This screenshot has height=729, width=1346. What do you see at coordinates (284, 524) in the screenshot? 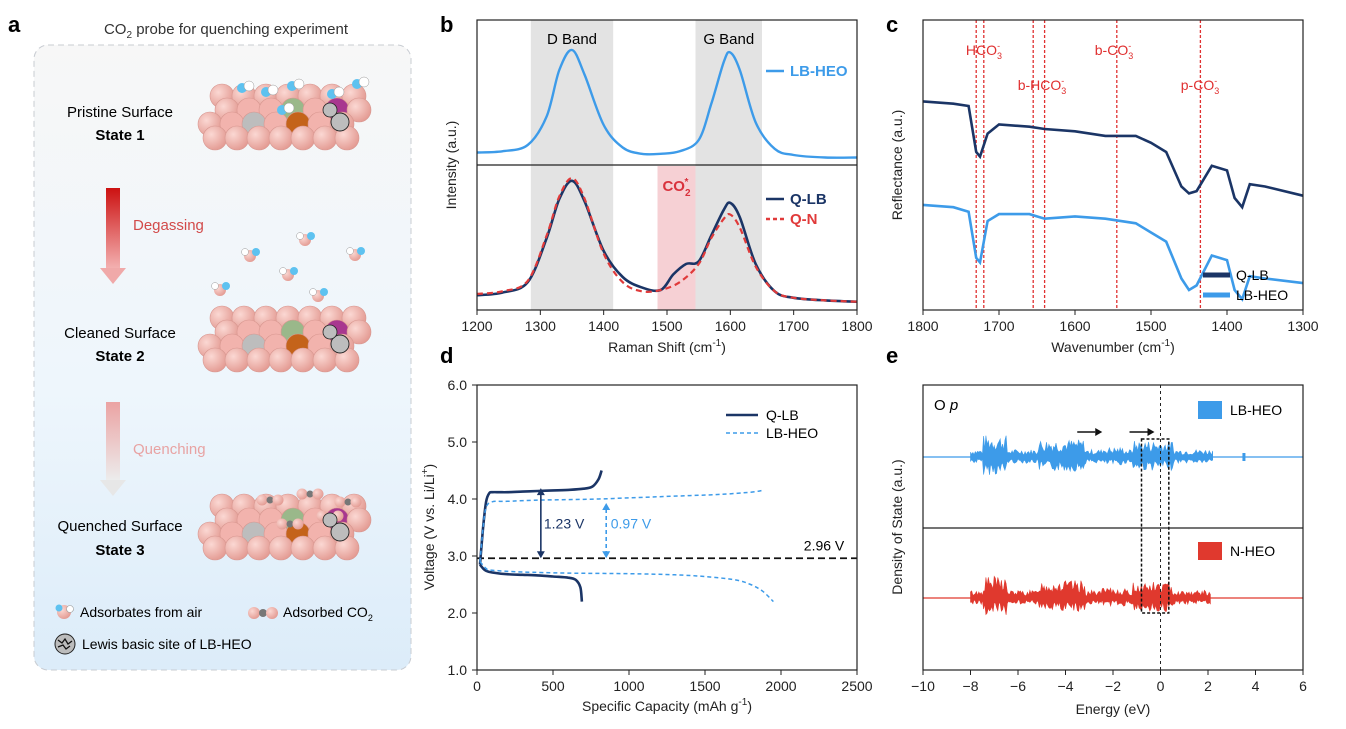
I see `surface-slab-state3` at bounding box center [284, 524].